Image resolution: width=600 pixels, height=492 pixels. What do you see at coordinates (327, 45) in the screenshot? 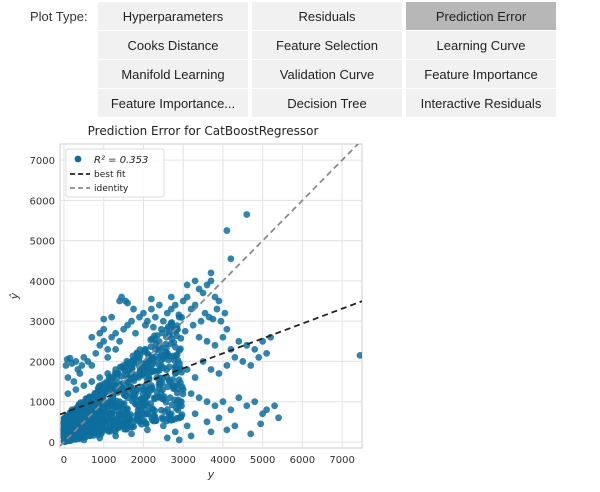
I see `tab-feature-selection: Feature Selection` at bounding box center [327, 45].